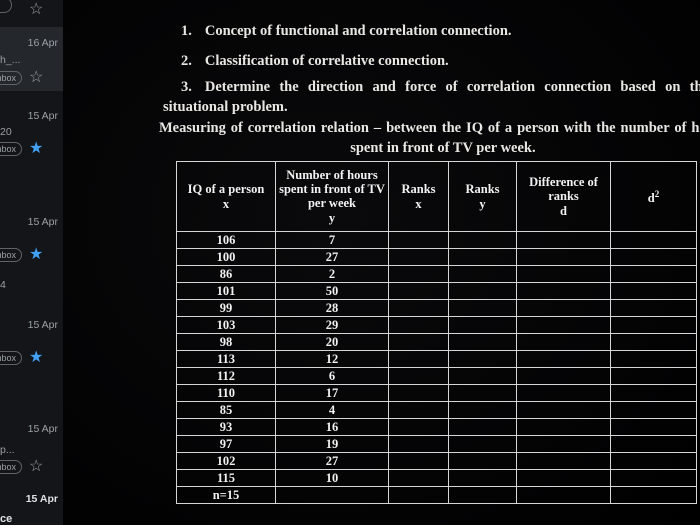 Image resolution: width=700 pixels, height=525 pixels. I want to click on col-header-difference: Difference of ranks d, so click(563, 196).